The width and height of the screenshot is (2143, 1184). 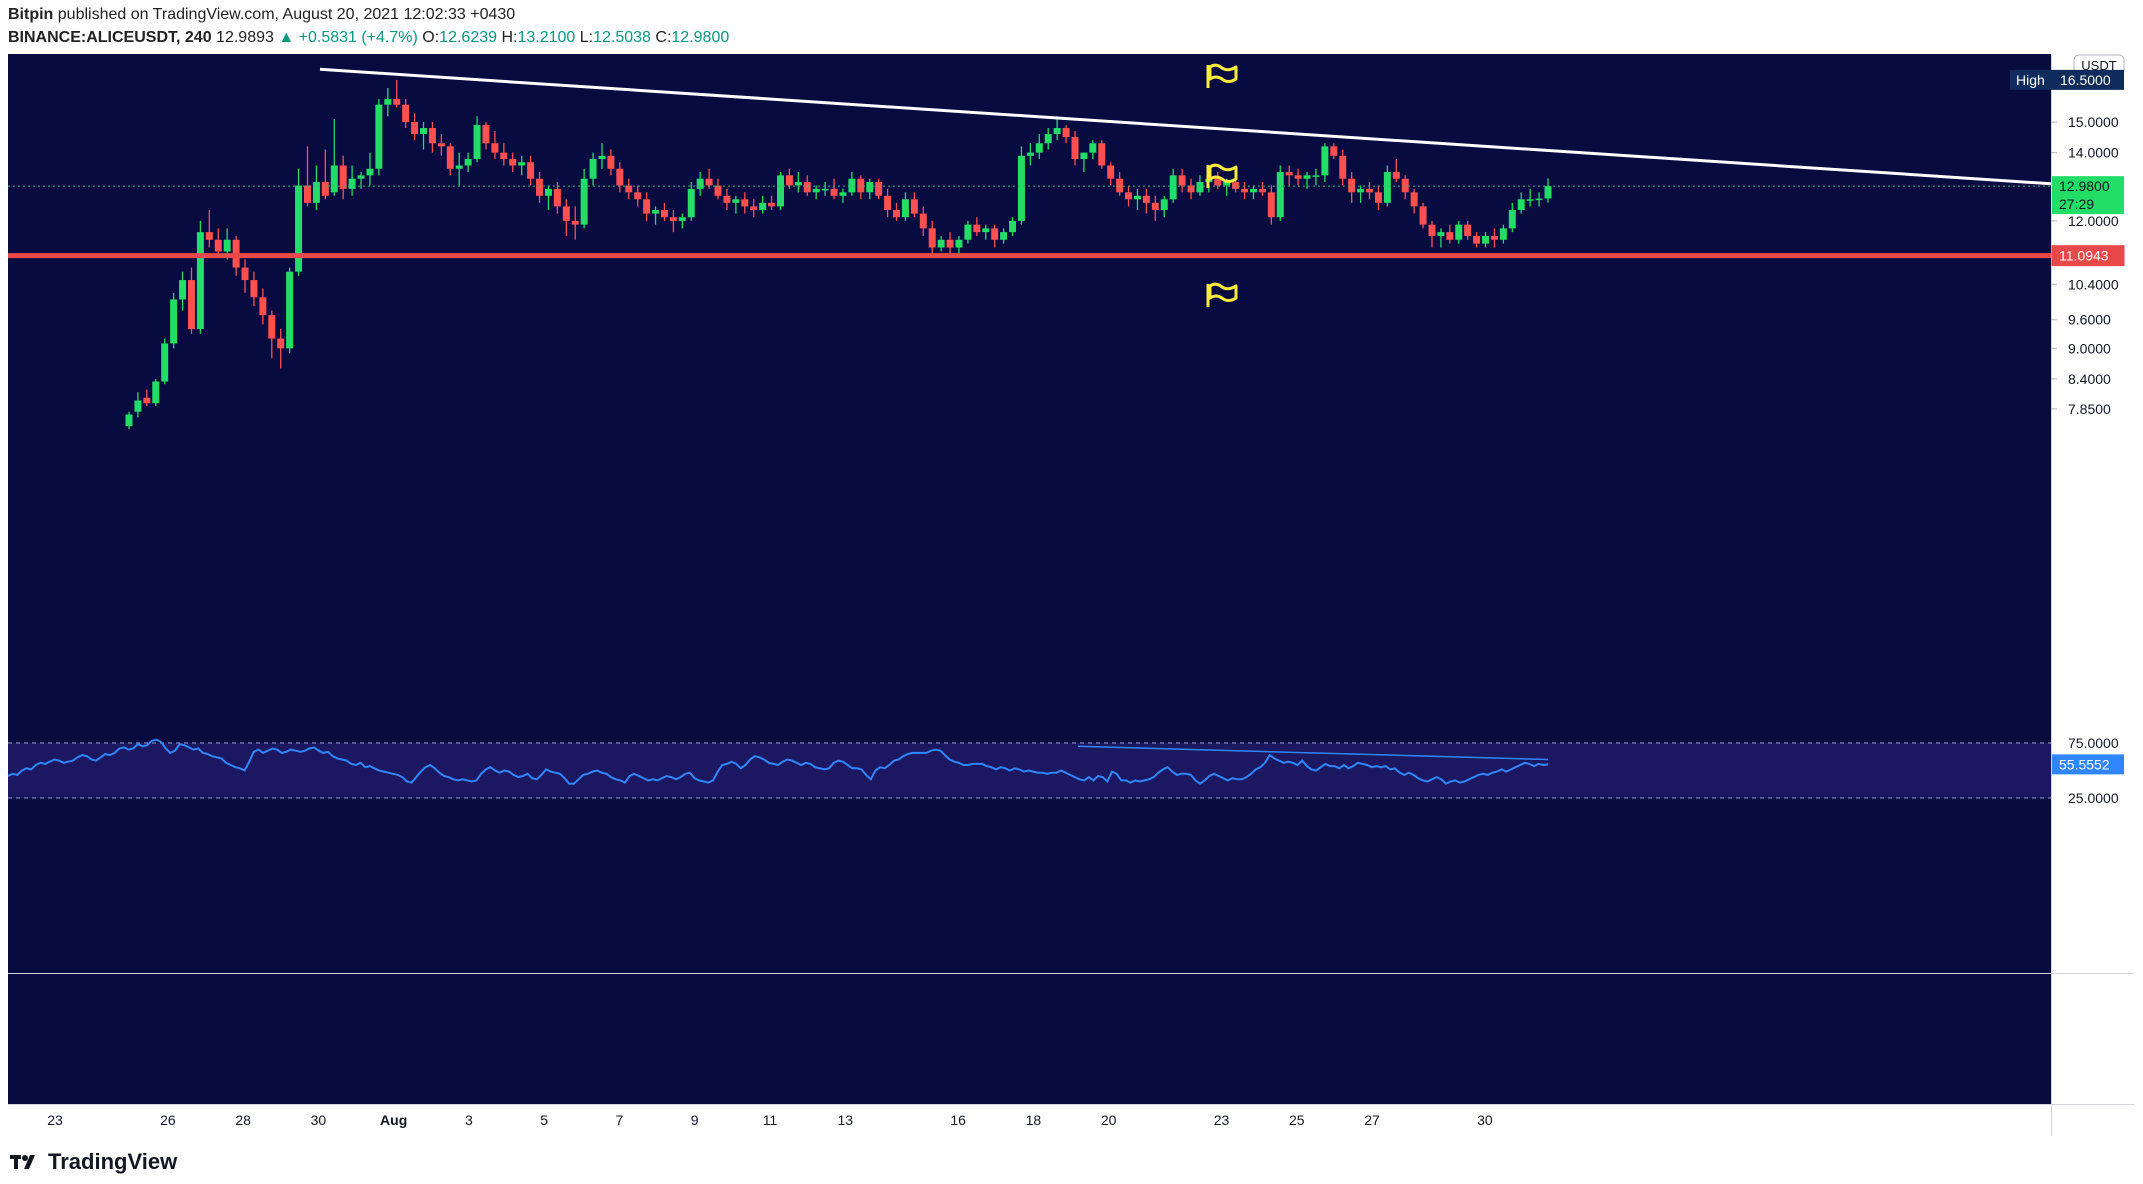 I want to click on current-price-label: 12.9800 27:29, so click(x=2088, y=195).